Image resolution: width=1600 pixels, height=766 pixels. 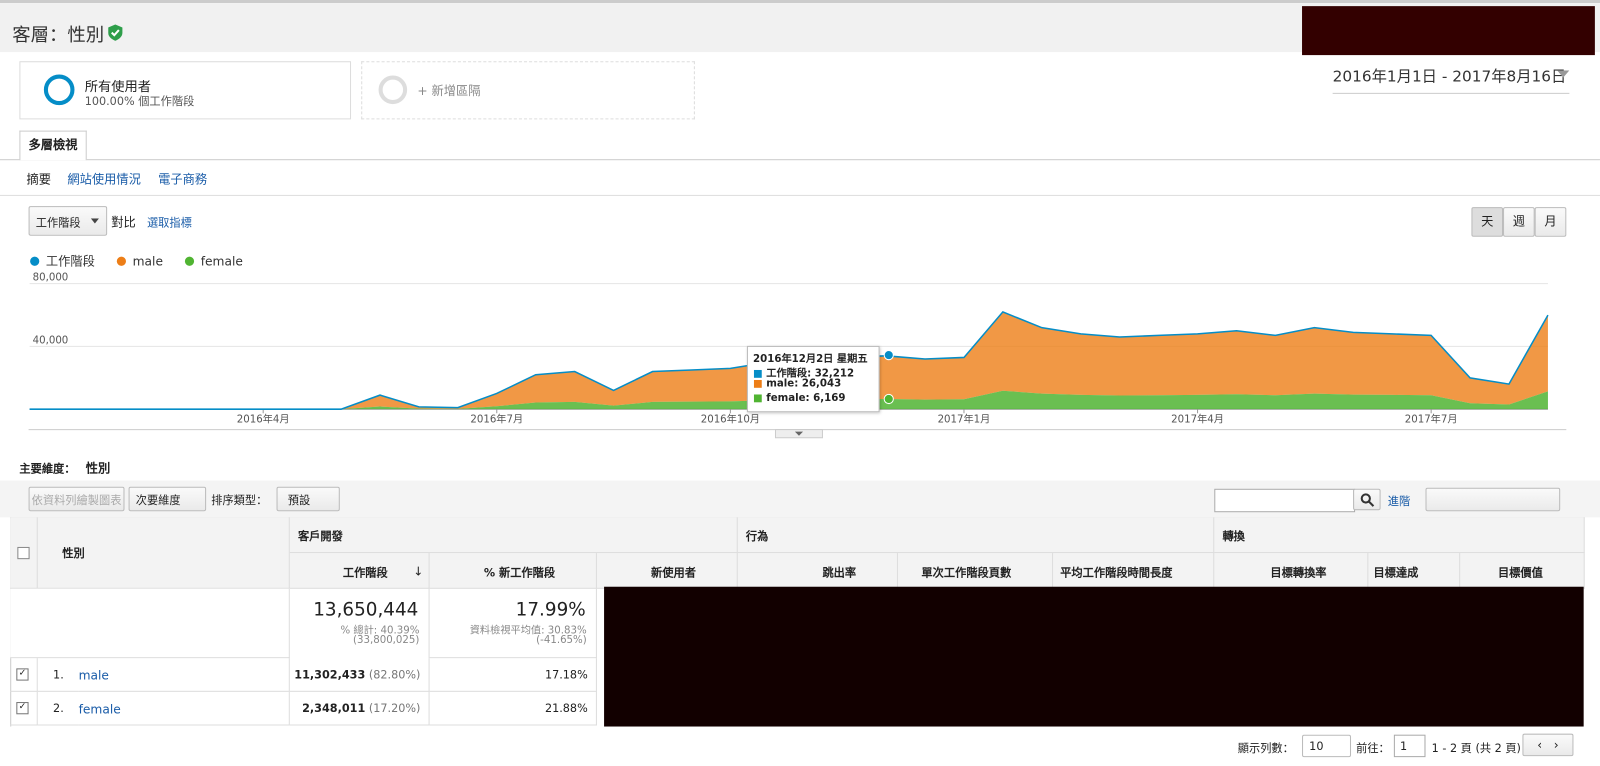 What do you see at coordinates (76, 499) in the screenshot?
I see `plot-rows: 依資料列繪製圖表` at bounding box center [76, 499].